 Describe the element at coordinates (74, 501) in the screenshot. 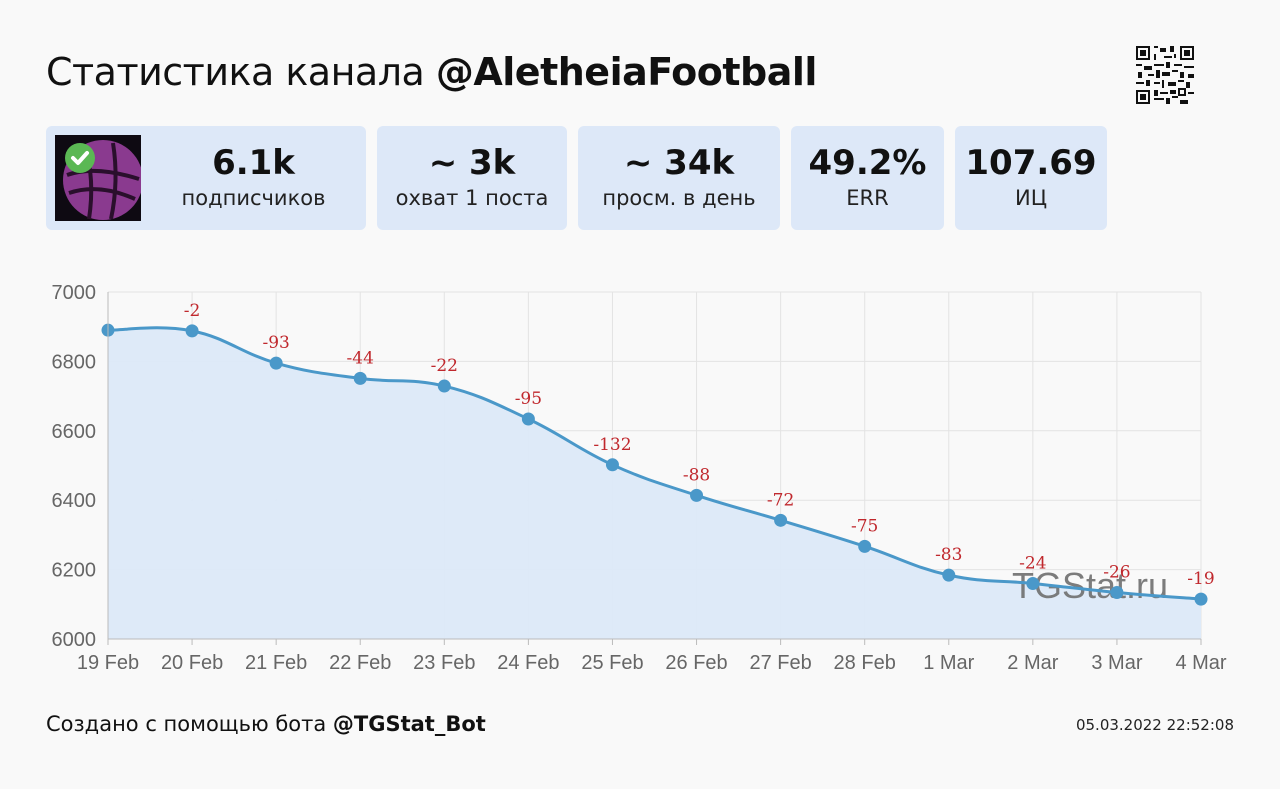

I see `y-tick-label: 6400` at that location.